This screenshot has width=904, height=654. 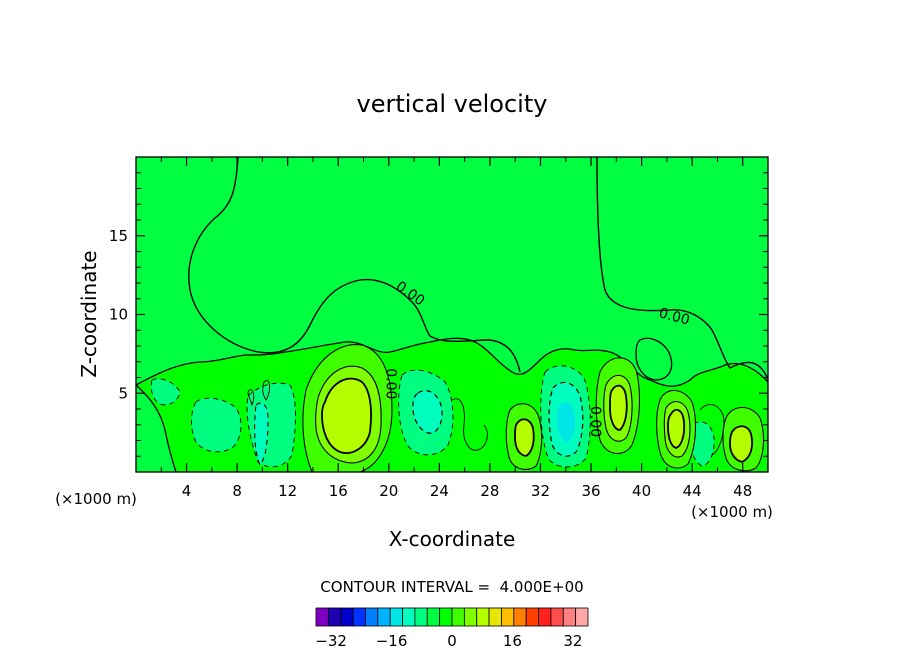 What do you see at coordinates (566, 421) in the screenshot?
I see `downdraft-core-33km` at bounding box center [566, 421].